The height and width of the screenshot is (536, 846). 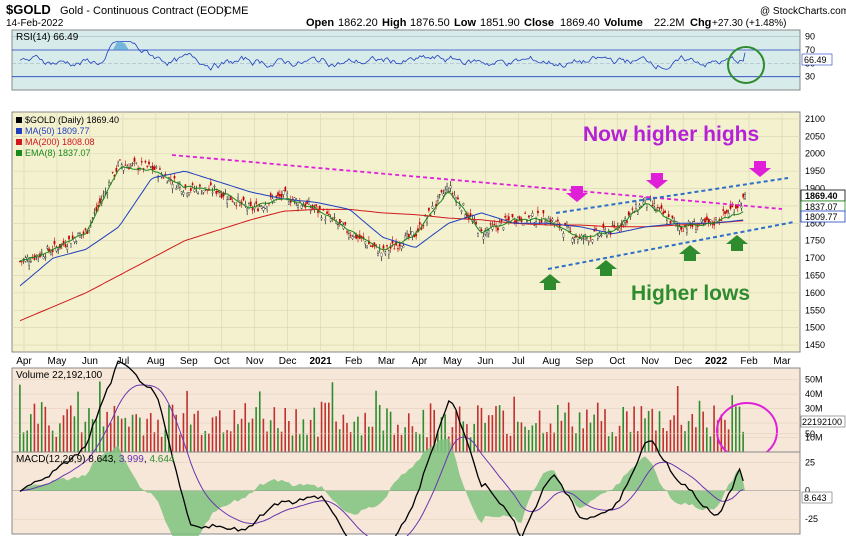 What do you see at coordinates (518, 361) in the screenshot?
I see `x-tick-label: Jul` at bounding box center [518, 361].